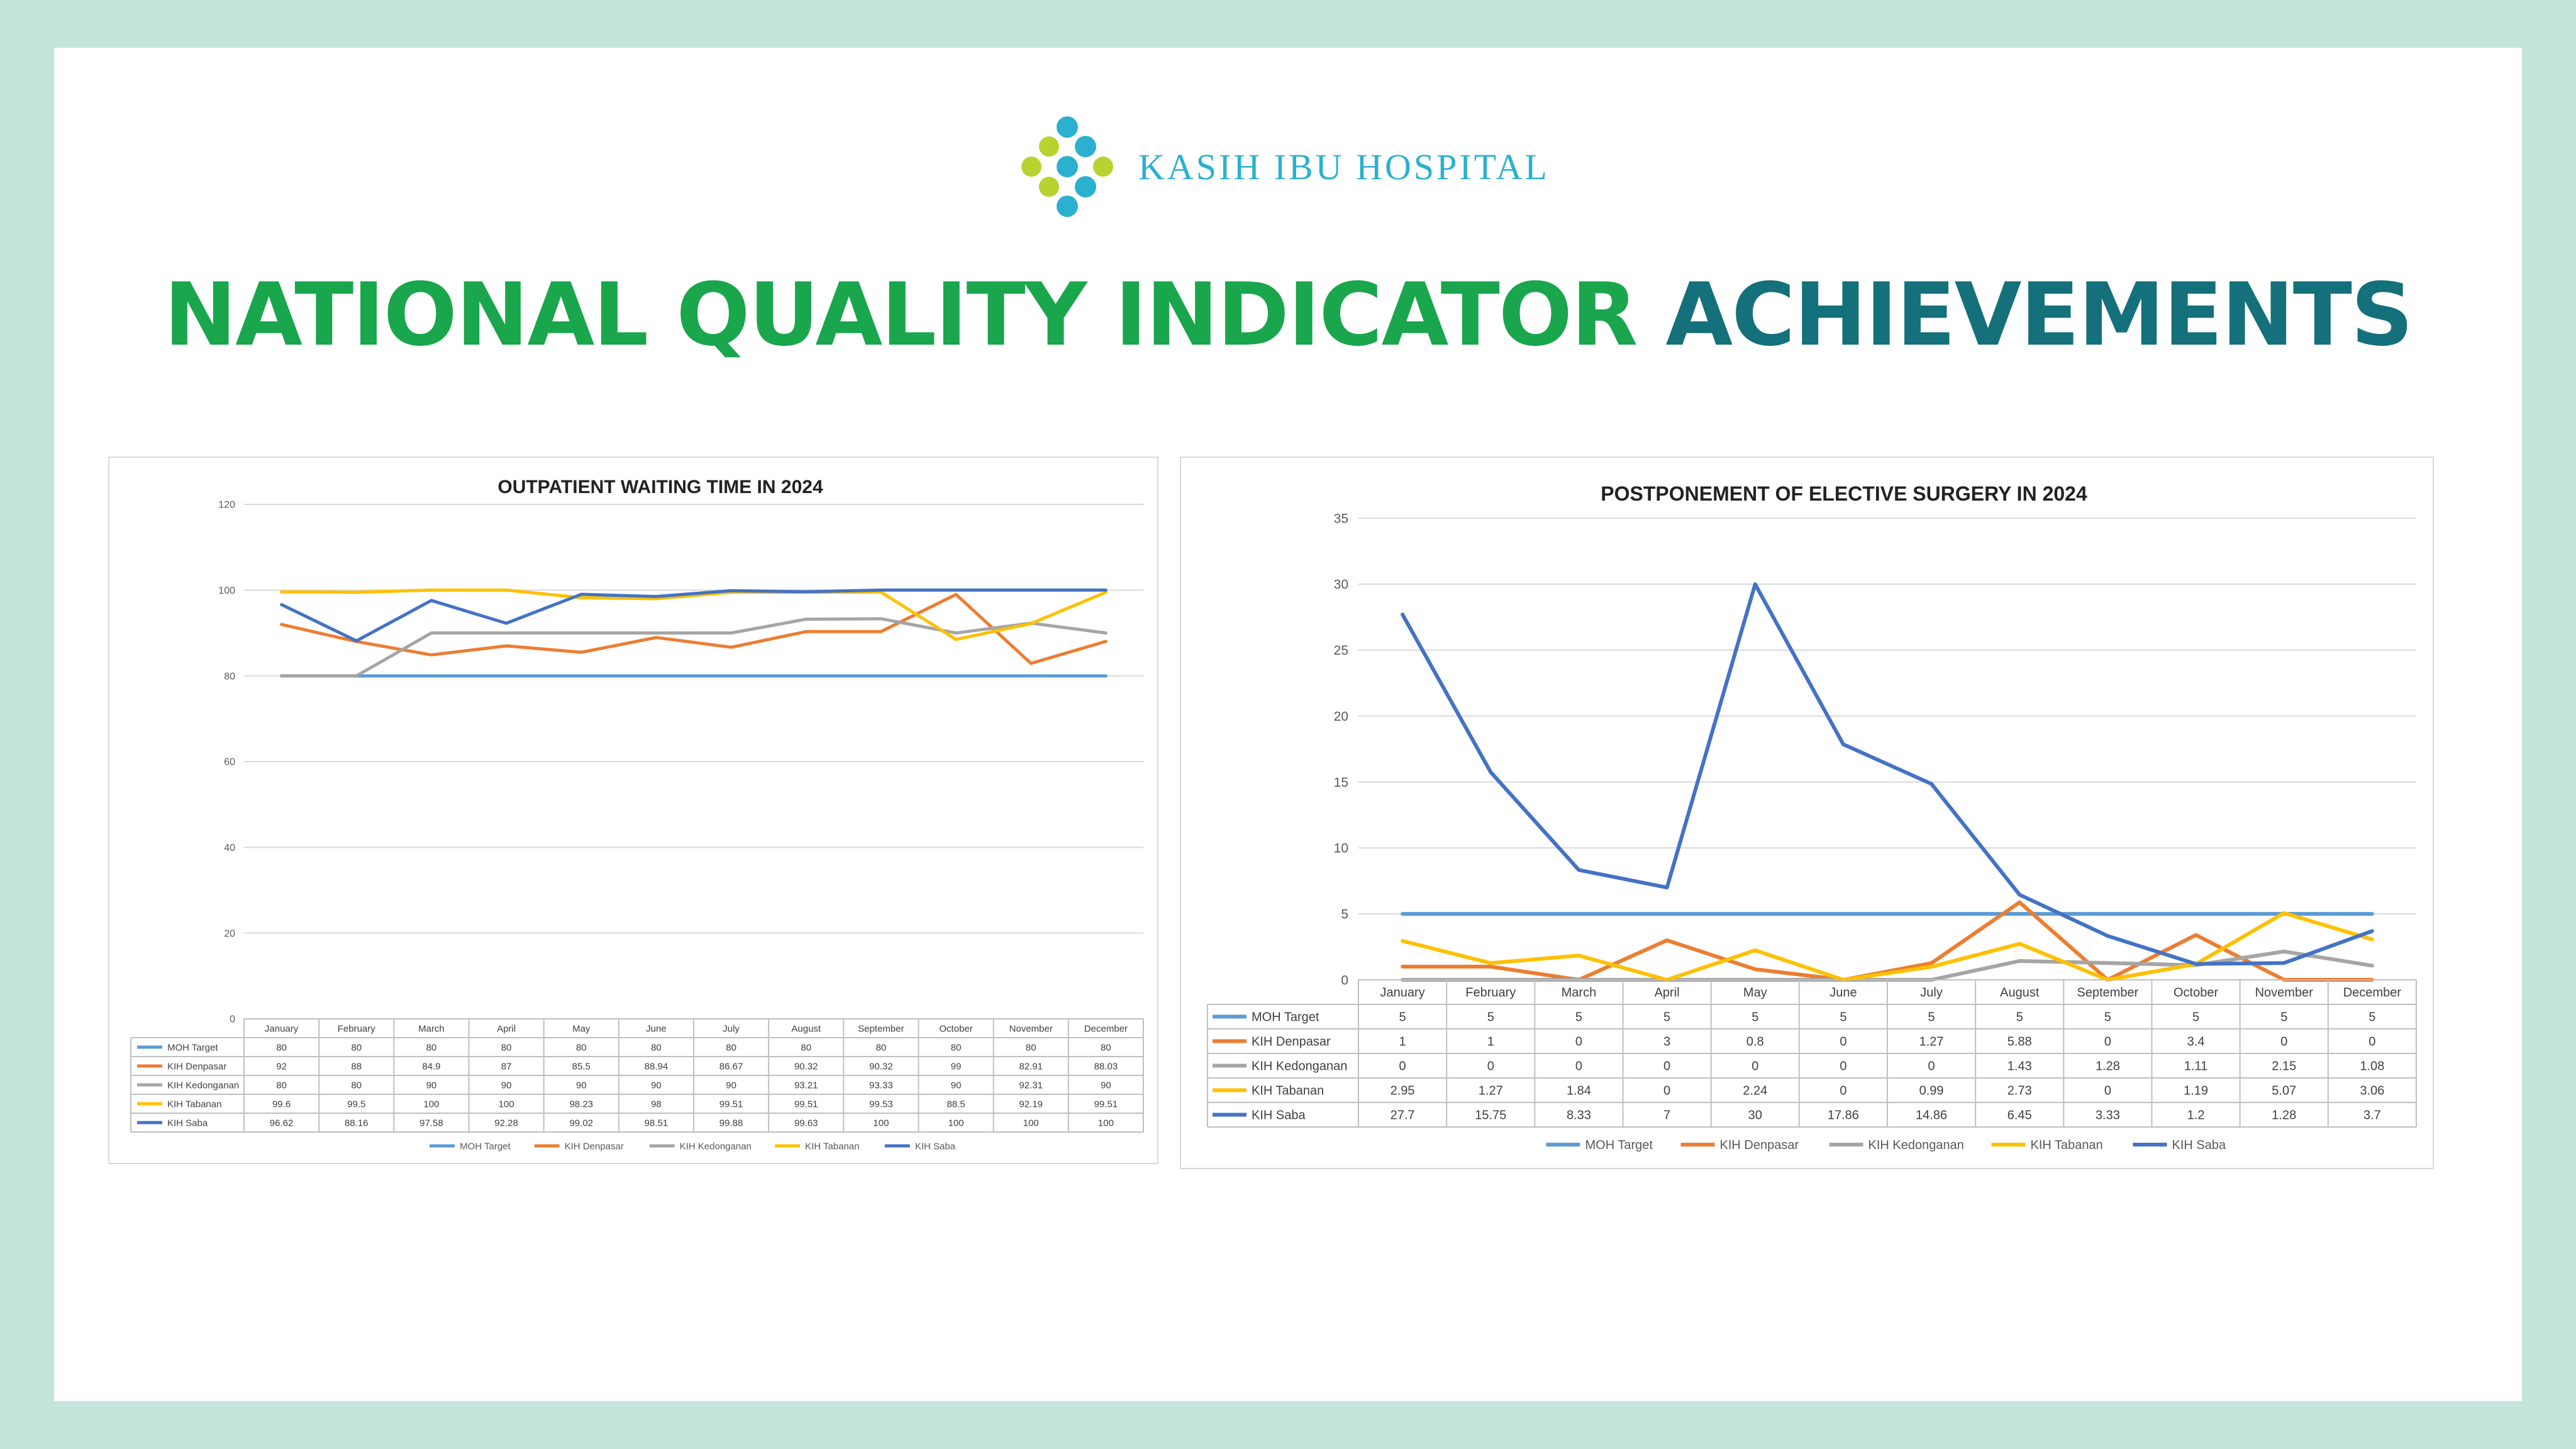 The image size is (2576, 1449). I want to click on x-category-label: September, so click(881, 1028).